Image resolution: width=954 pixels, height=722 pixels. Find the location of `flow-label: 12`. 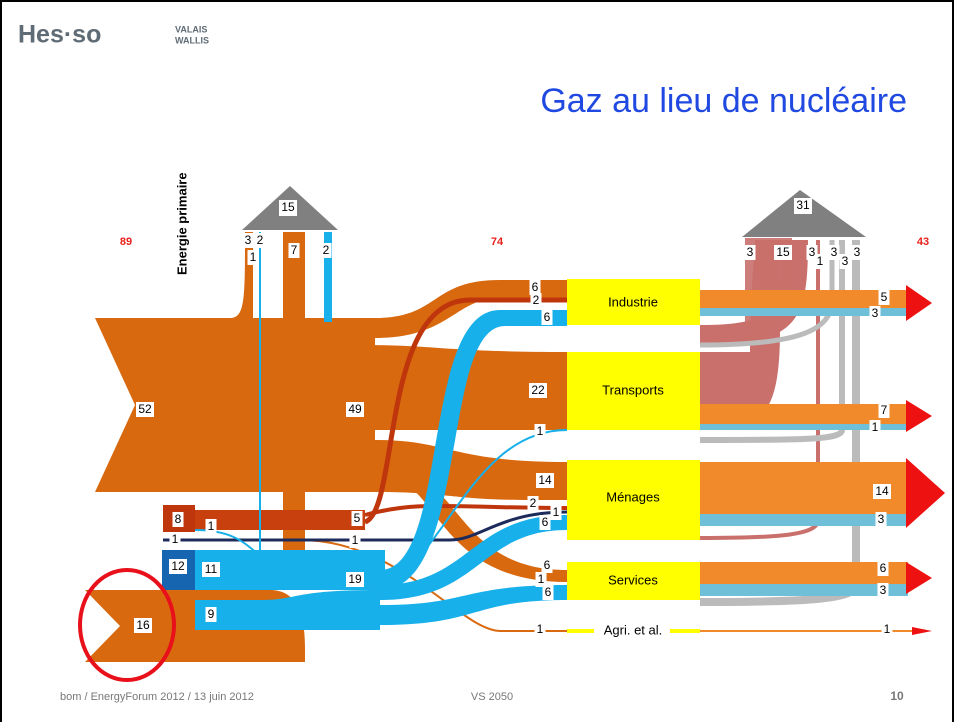

flow-label: 12 is located at coordinates (178, 566).